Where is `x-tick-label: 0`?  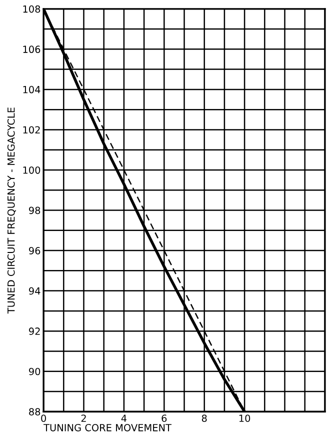 x-tick-label: 0 is located at coordinates (43, 418).